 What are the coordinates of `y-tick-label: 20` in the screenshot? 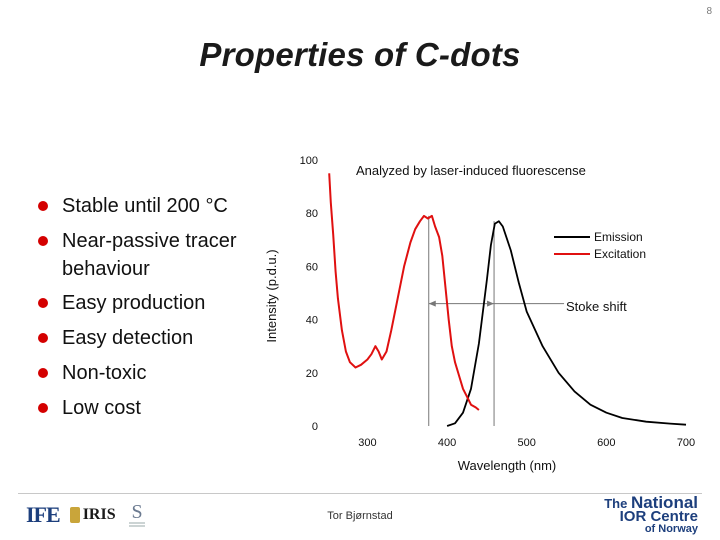 It's located at (312, 374).